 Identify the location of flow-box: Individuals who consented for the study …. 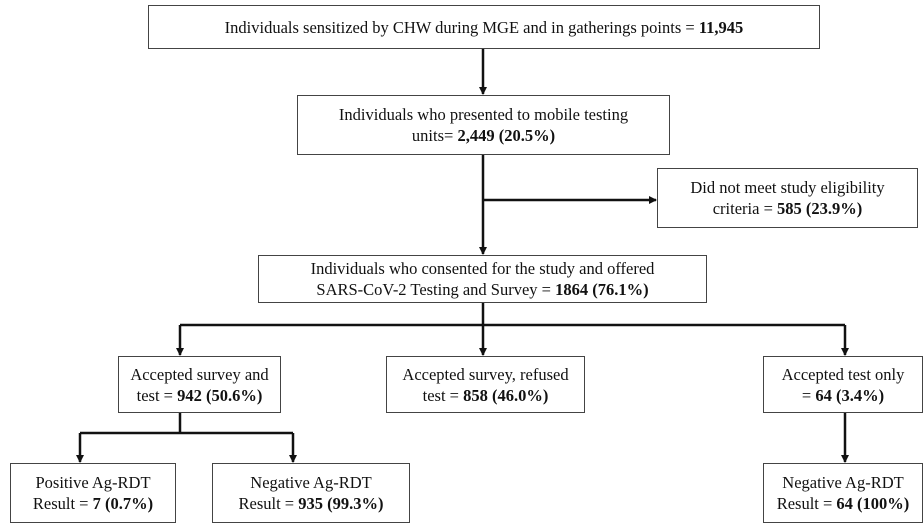
(482, 279).